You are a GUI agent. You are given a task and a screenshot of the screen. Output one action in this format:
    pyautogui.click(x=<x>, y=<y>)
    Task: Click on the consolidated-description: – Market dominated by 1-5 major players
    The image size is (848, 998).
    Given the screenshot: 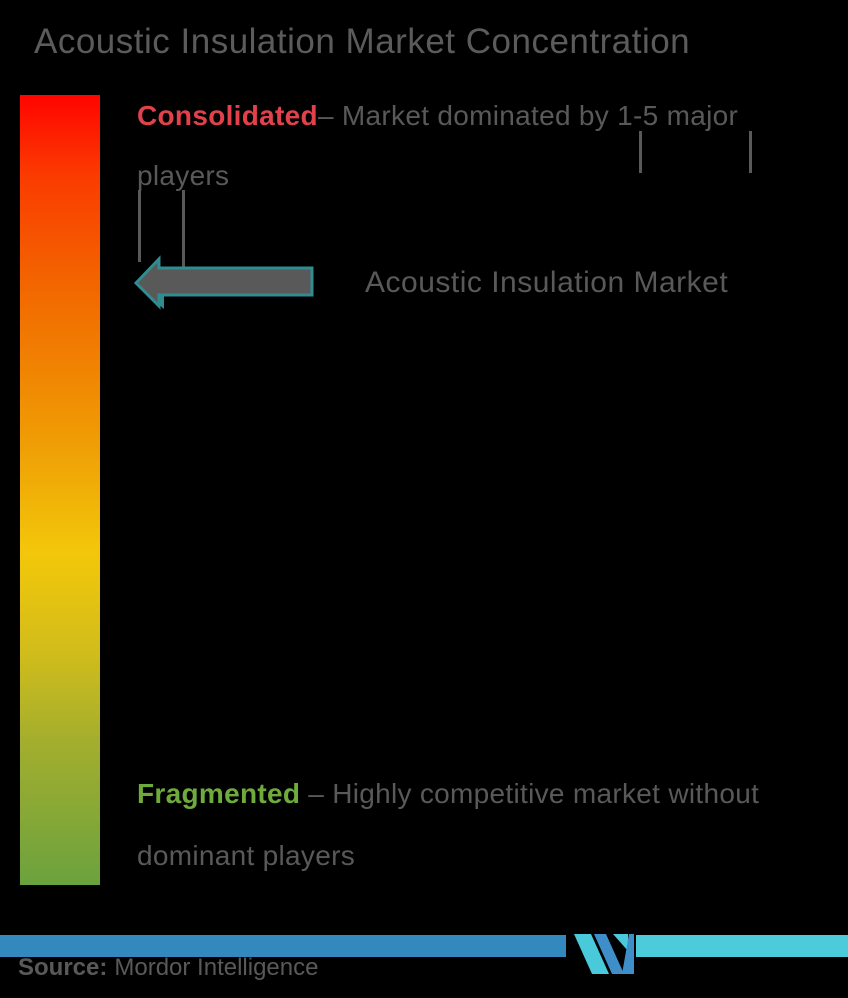 What is the action you would take?
    pyautogui.click(x=438, y=145)
    